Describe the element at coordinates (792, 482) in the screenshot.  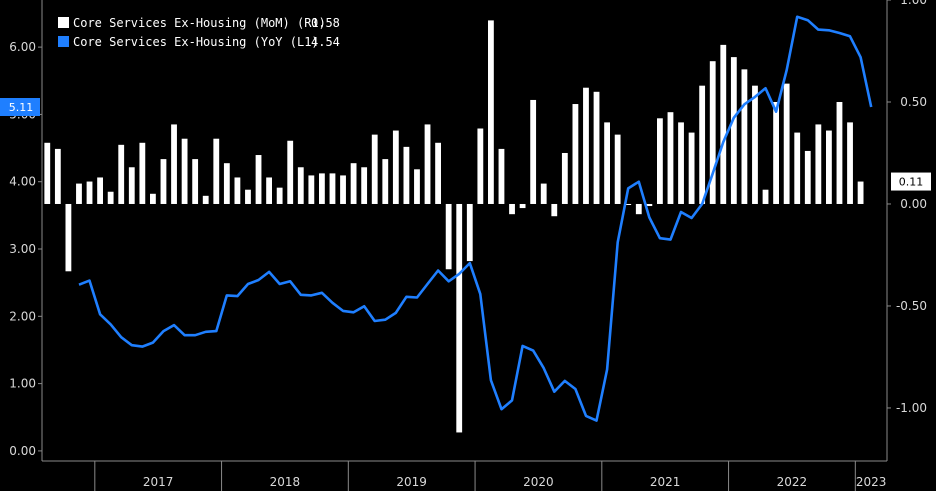
I see `year-label: 2022` at that location.